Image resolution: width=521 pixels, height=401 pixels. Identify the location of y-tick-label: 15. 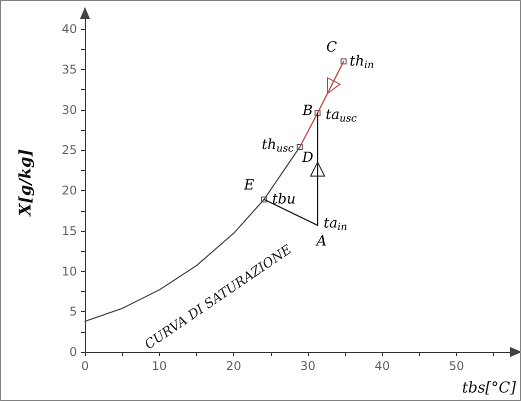
(69, 231).